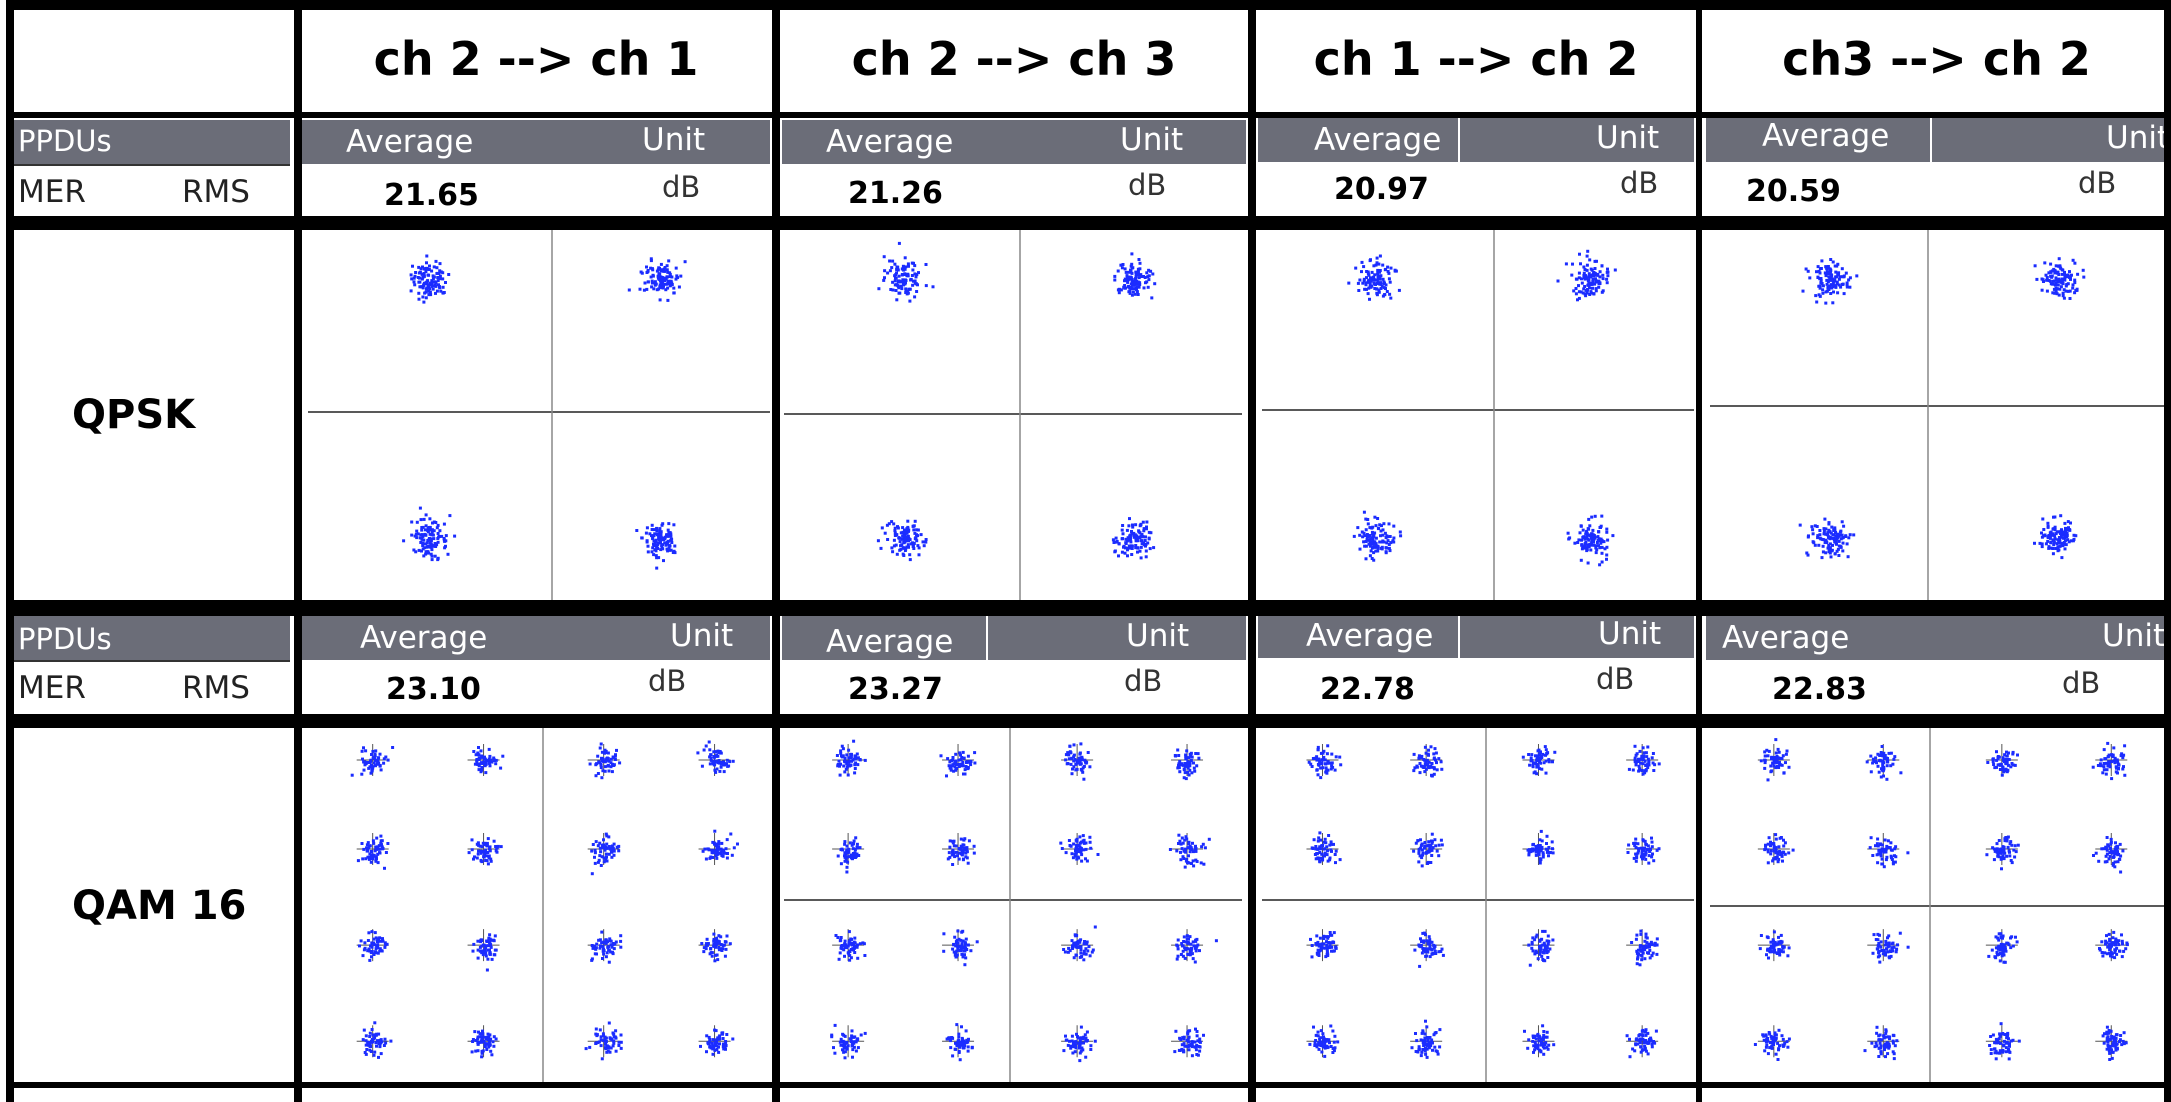  What do you see at coordinates (216, 688) in the screenshot?
I see `rms-label: RMS` at bounding box center [216, 688].